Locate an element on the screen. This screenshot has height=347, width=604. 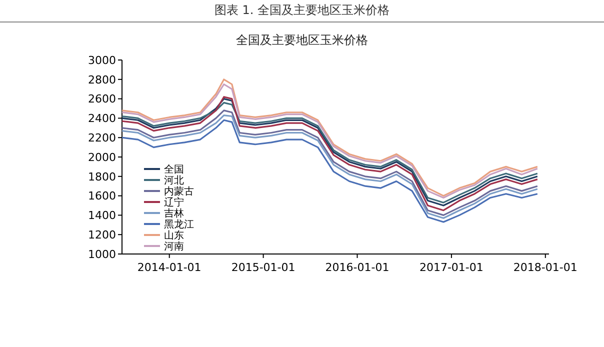
legend-label: 黑龙江 is located at coordinates (179, 224).